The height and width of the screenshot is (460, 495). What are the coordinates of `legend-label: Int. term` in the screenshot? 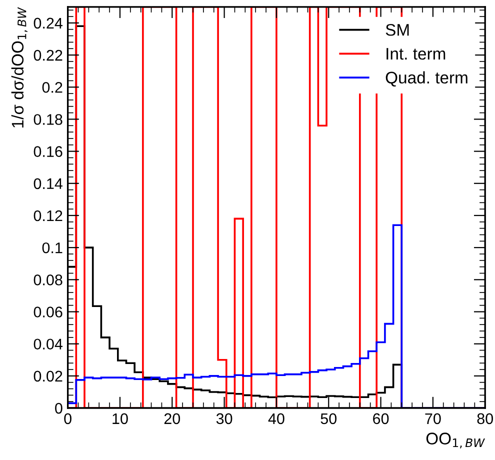 It's located at (416, 54).